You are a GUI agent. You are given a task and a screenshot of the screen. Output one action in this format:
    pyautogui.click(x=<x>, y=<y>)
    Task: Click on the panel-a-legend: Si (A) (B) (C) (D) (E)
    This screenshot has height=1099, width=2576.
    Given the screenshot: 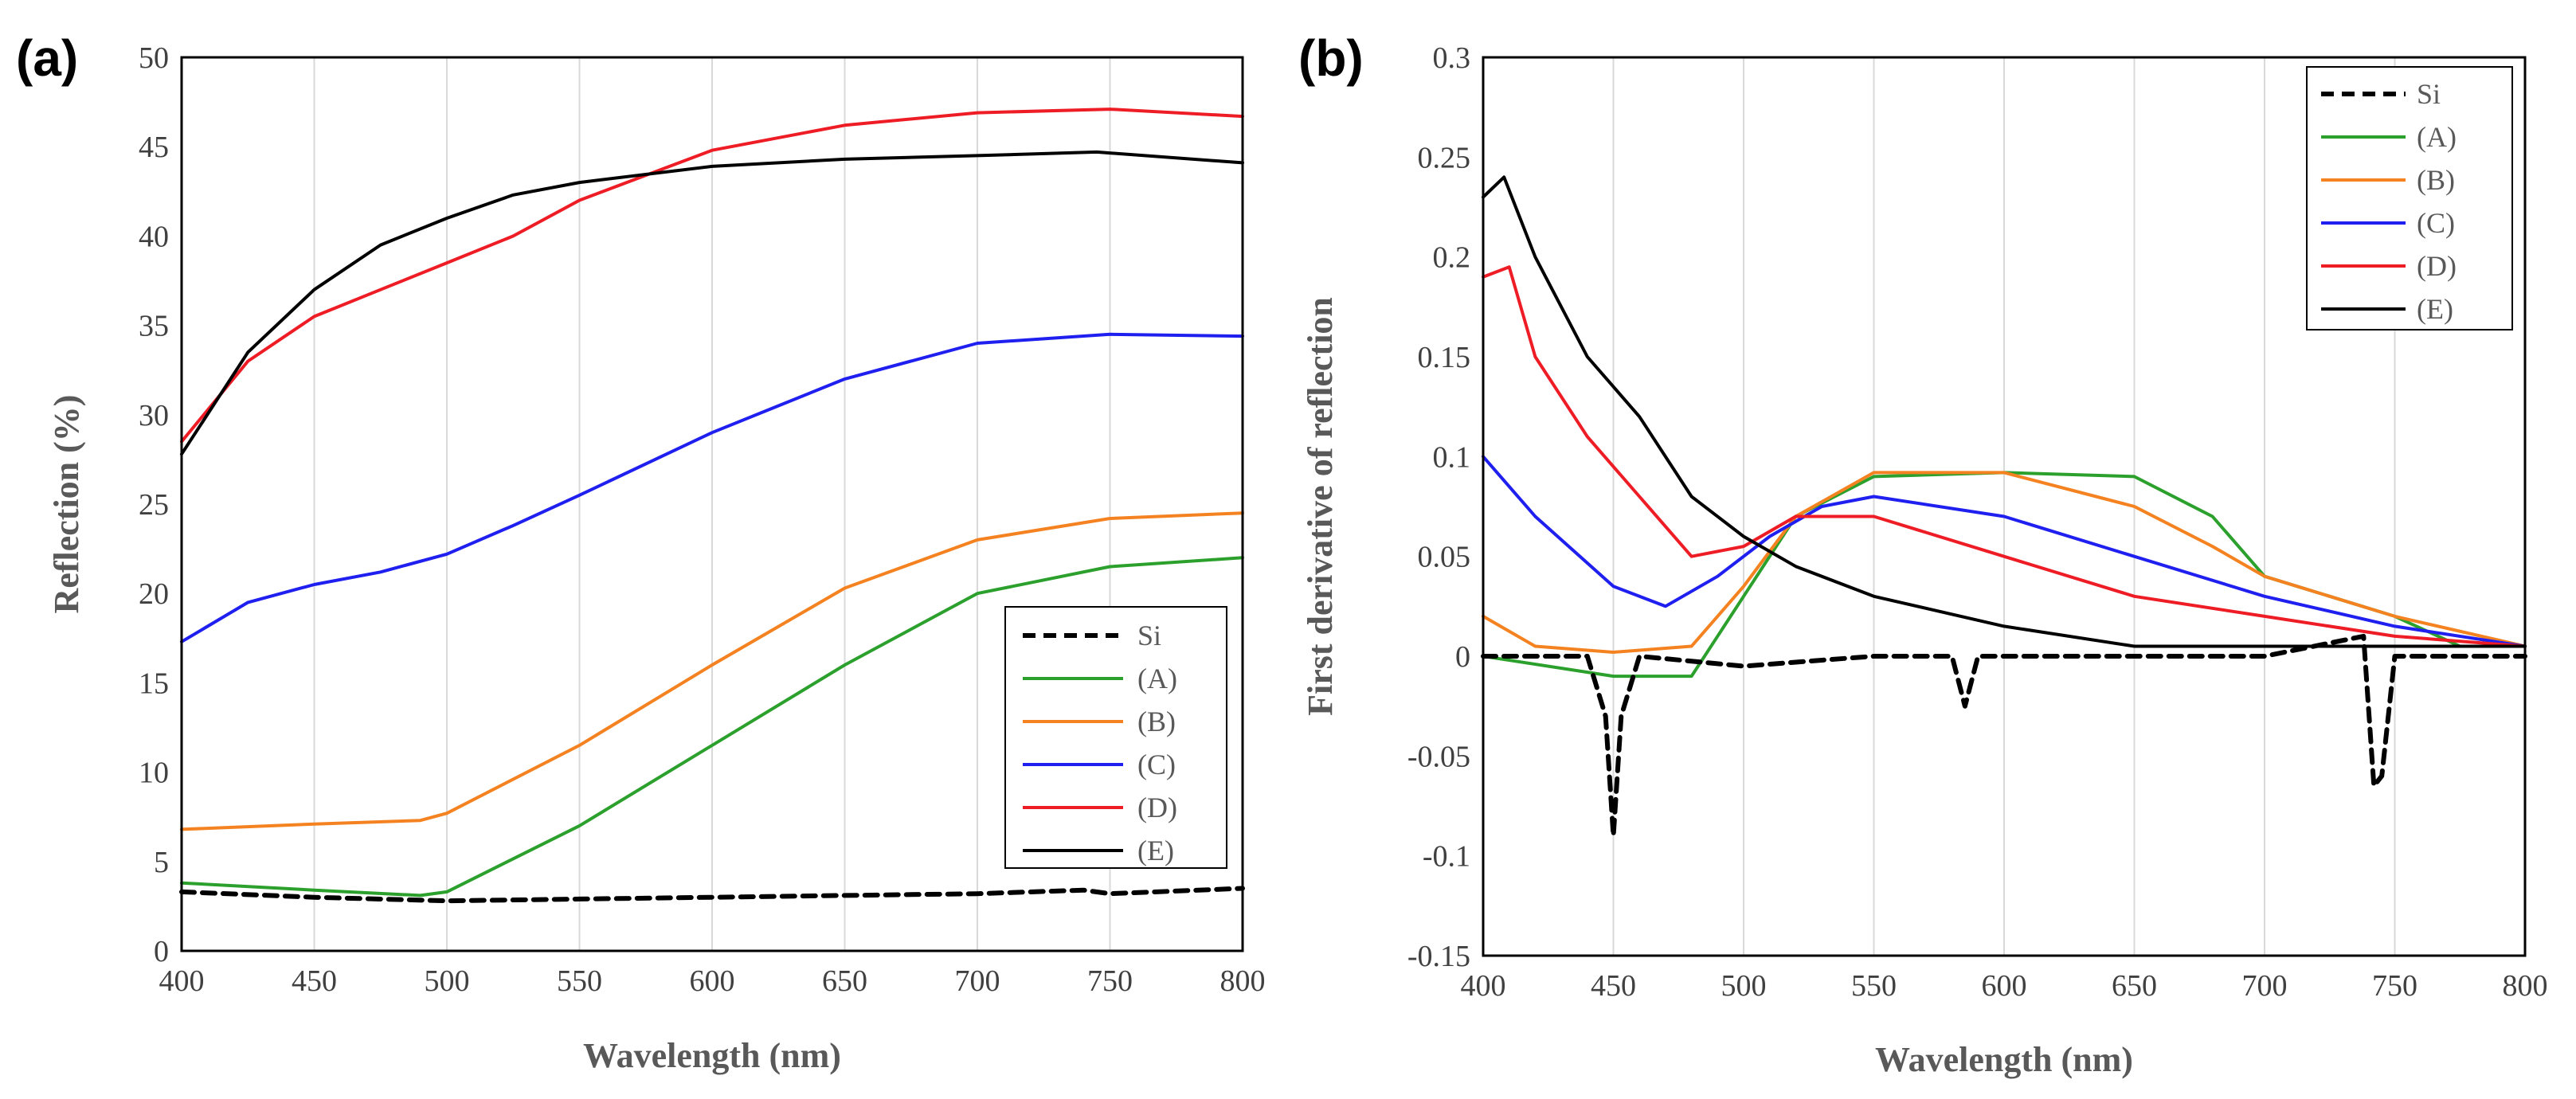 What is the action you would take?
    pyautogui.click(x=1115, y=738)
    